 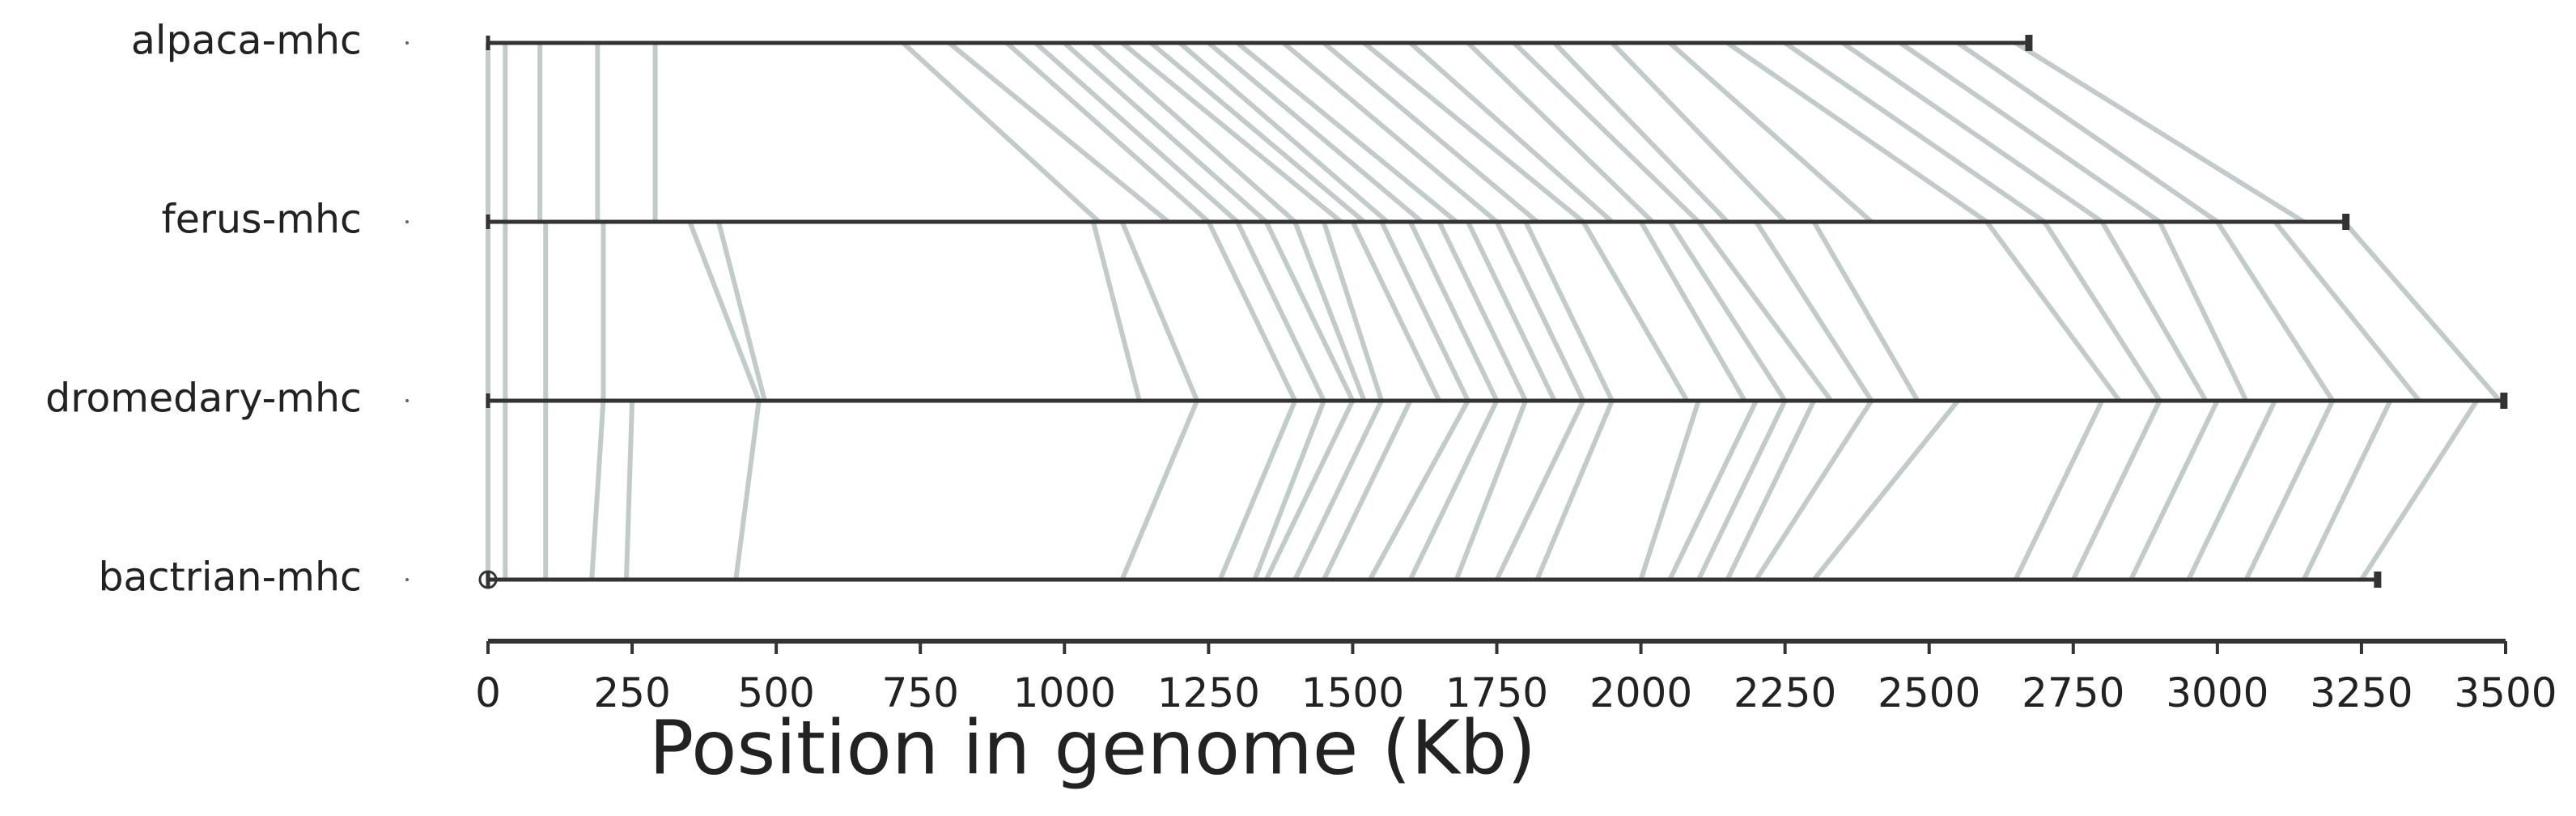 I want to click on x-tick-label: 1250, so click(x=1208, y=692).